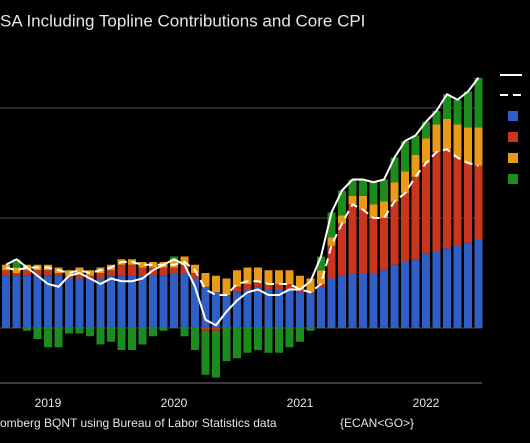  I want to click on x-tick-label: 2021, so click(300, 403).